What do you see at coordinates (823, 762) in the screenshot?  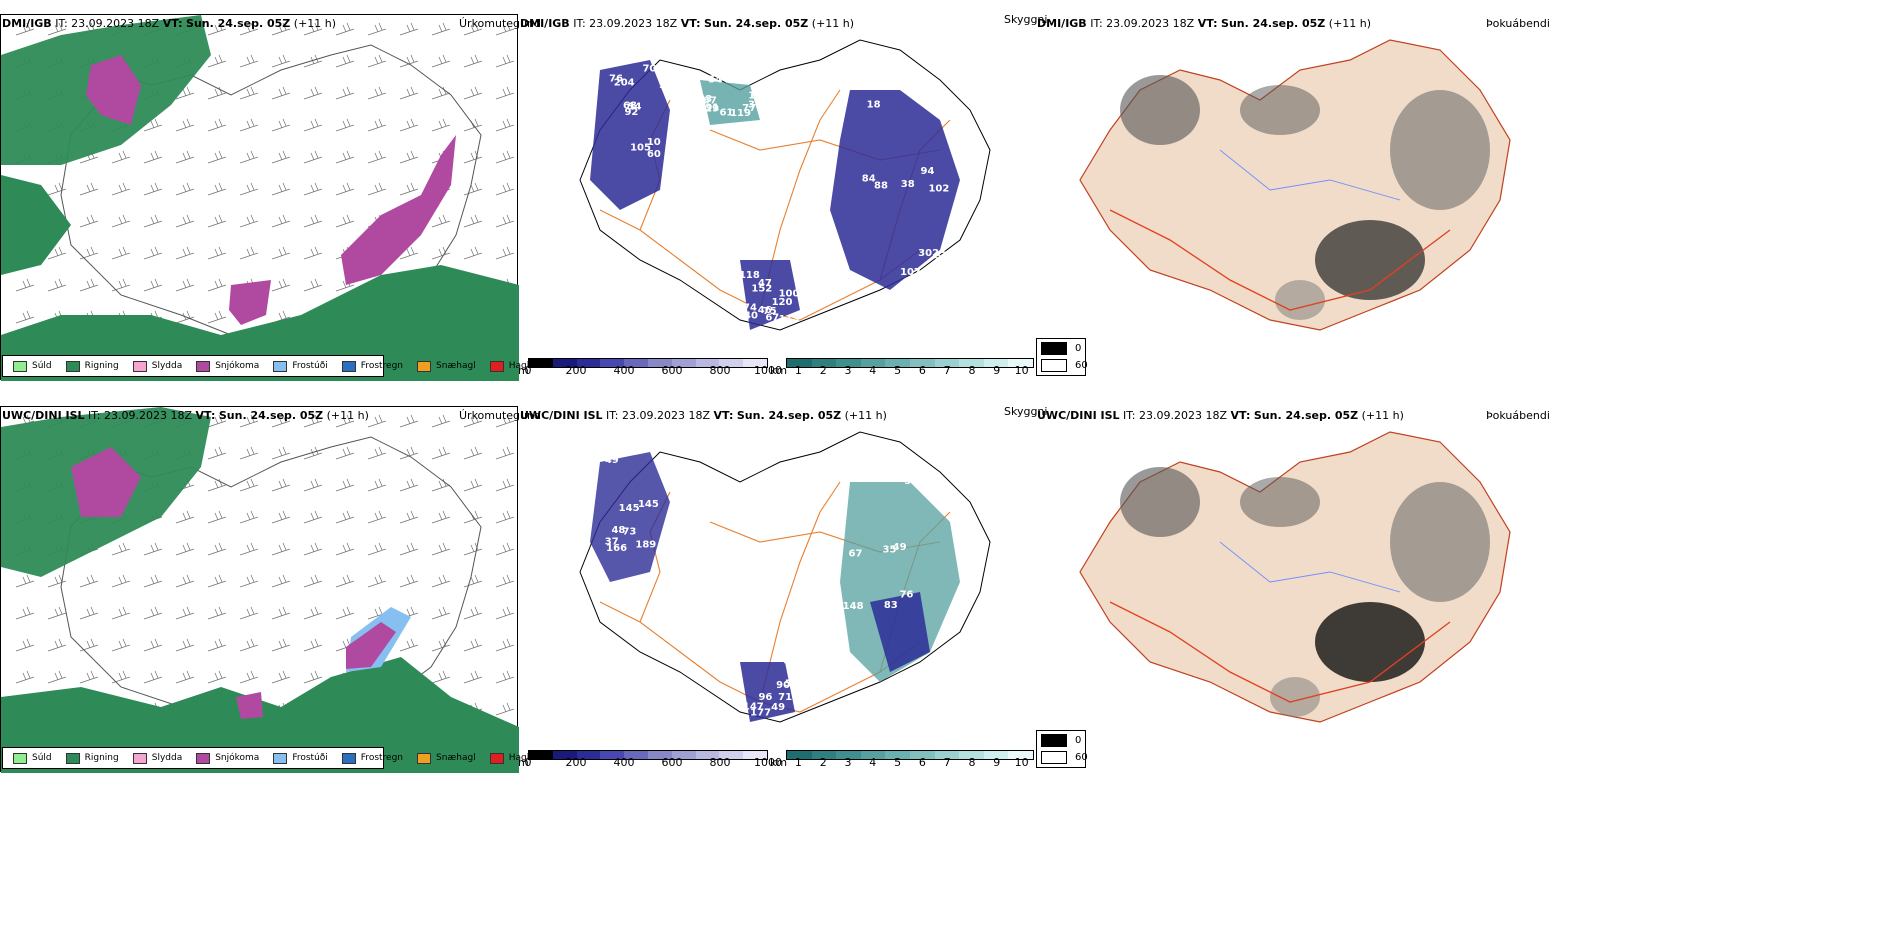 I see `colorbar-tick: 2` at bounding box center [823, 762].